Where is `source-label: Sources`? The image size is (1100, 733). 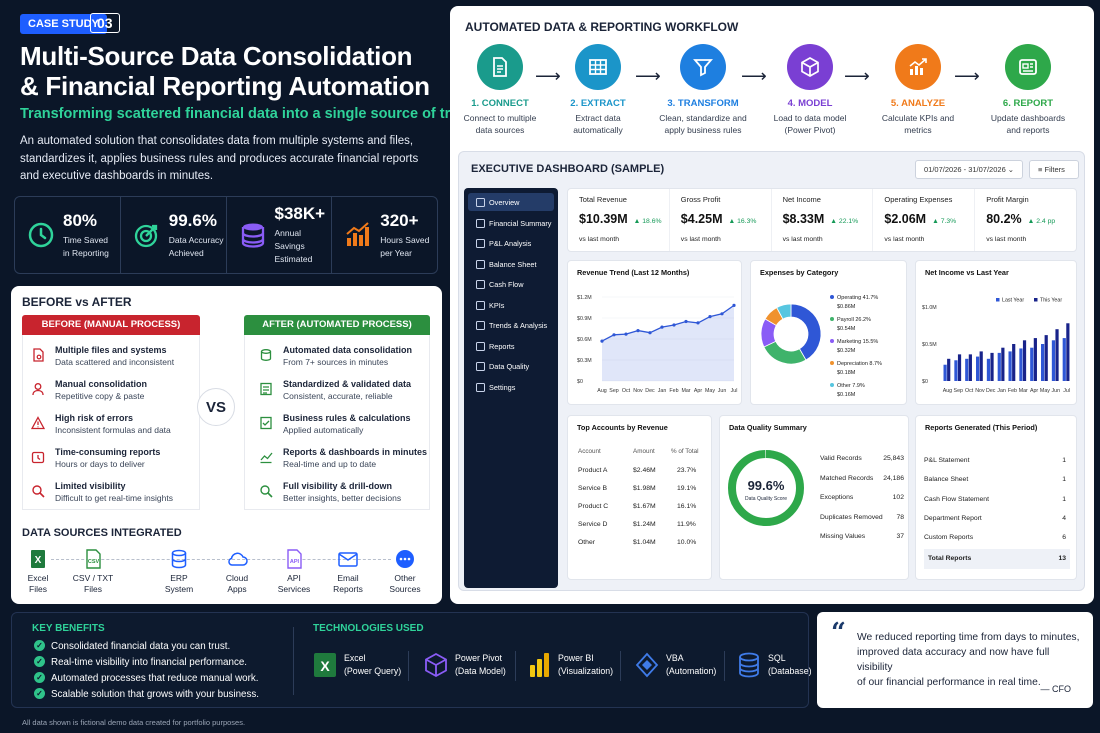 source-label: Sources is located at coordinates (405, 589).